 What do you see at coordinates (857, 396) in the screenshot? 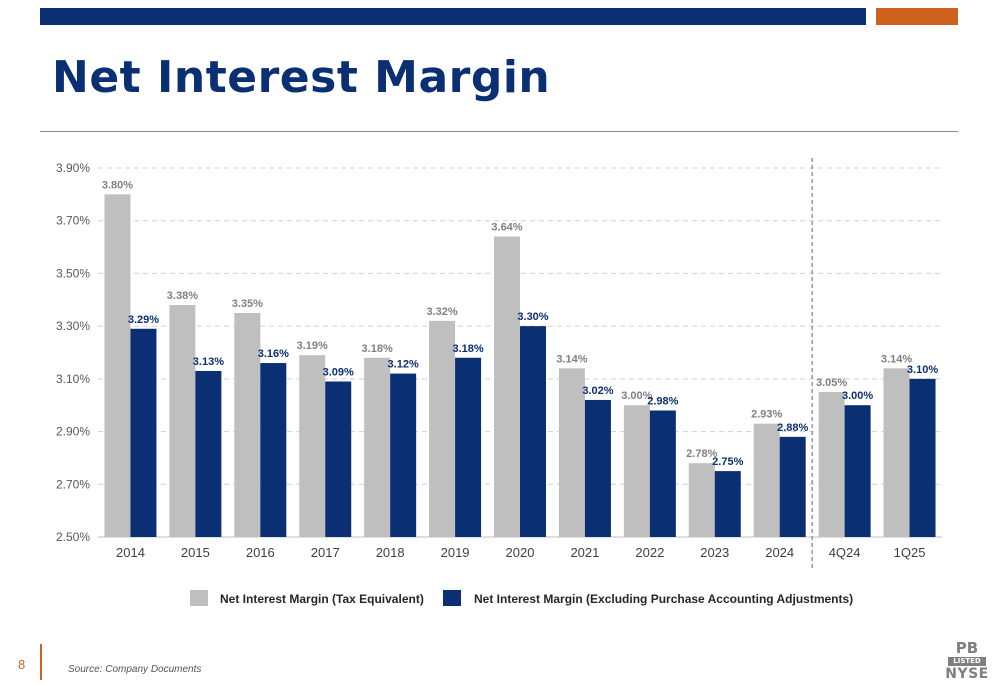
I see `data-label-excluding-pa: 3.00%` at bounding box center [857, 396].